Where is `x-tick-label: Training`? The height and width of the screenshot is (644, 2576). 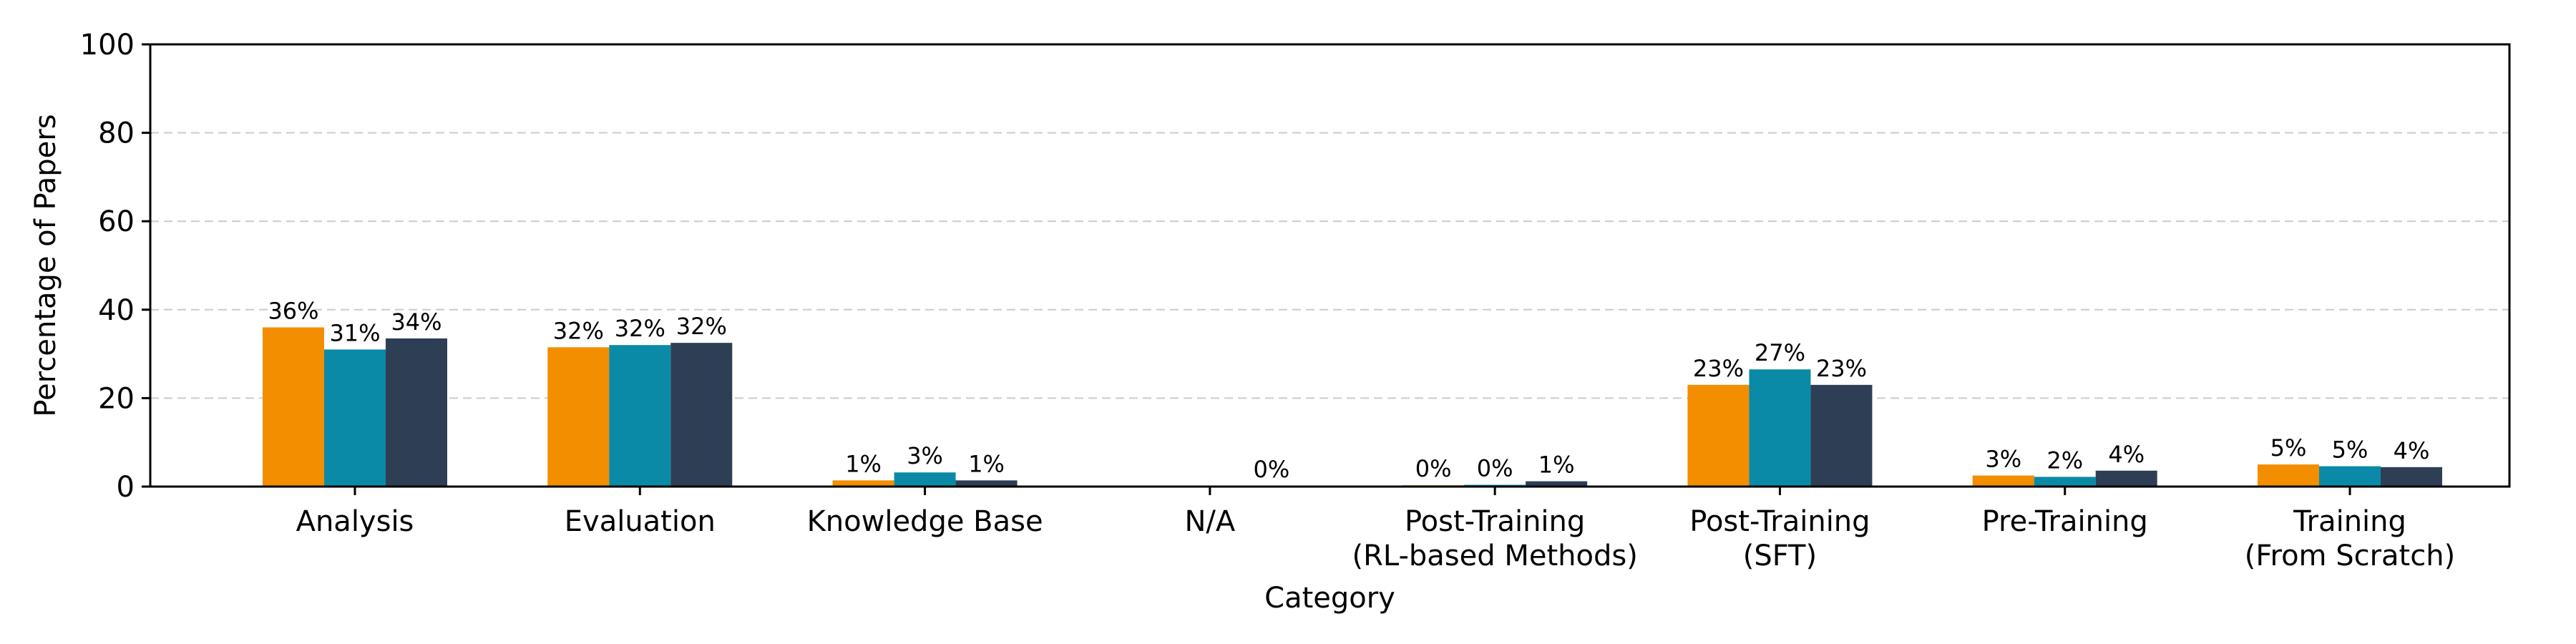 x-tick-label: Training is located at coordinates (2349, 521).